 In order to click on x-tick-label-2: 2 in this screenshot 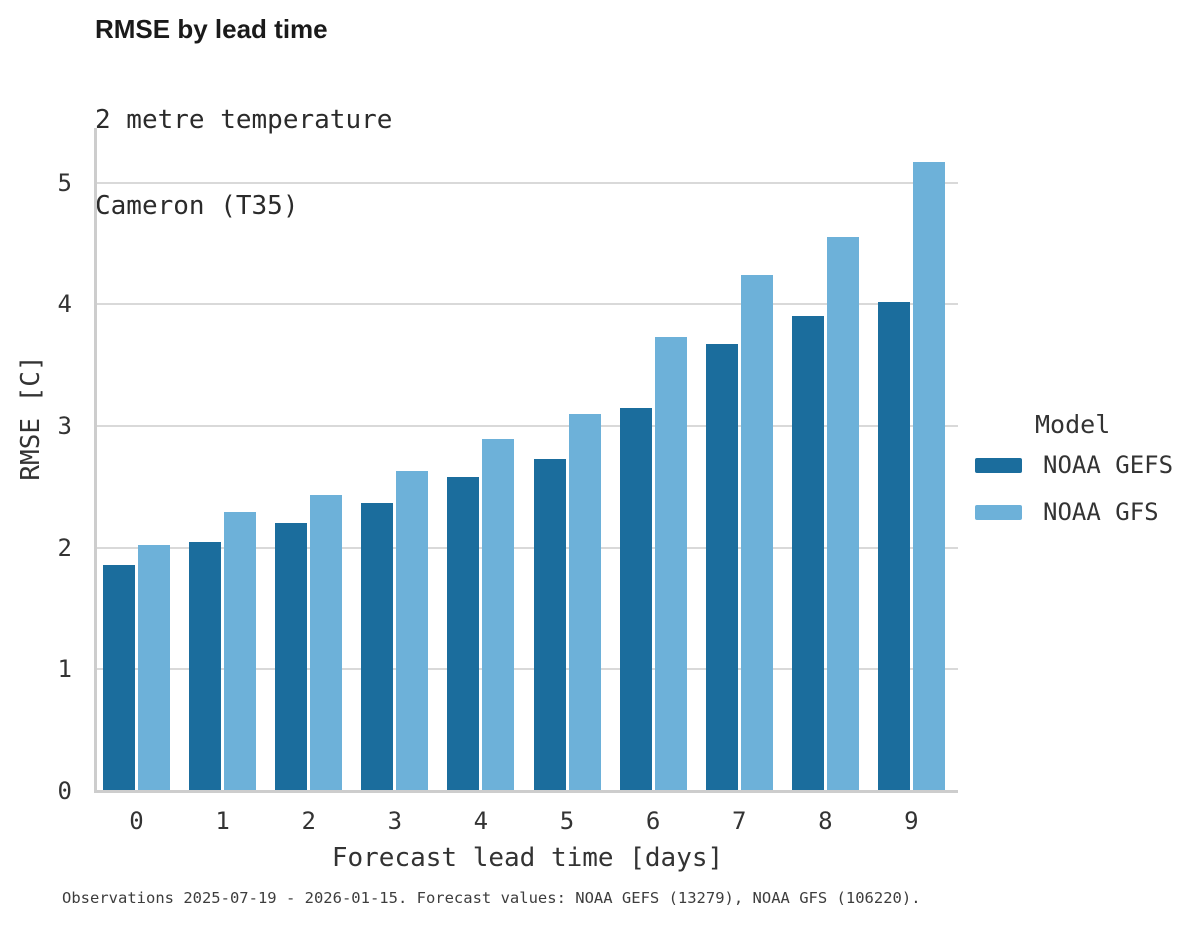, I will do `click(308, 821)`.